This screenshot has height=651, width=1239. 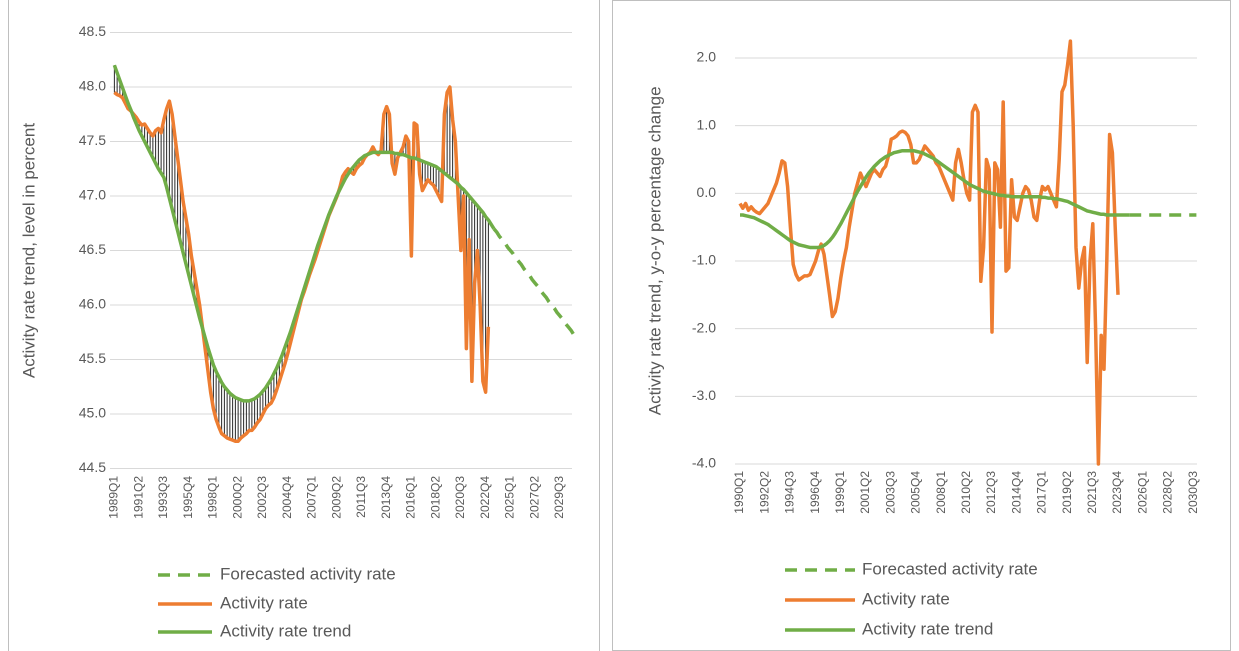 I want to click on x-tick-label: 2010Q2, so click(x=966, y=492).